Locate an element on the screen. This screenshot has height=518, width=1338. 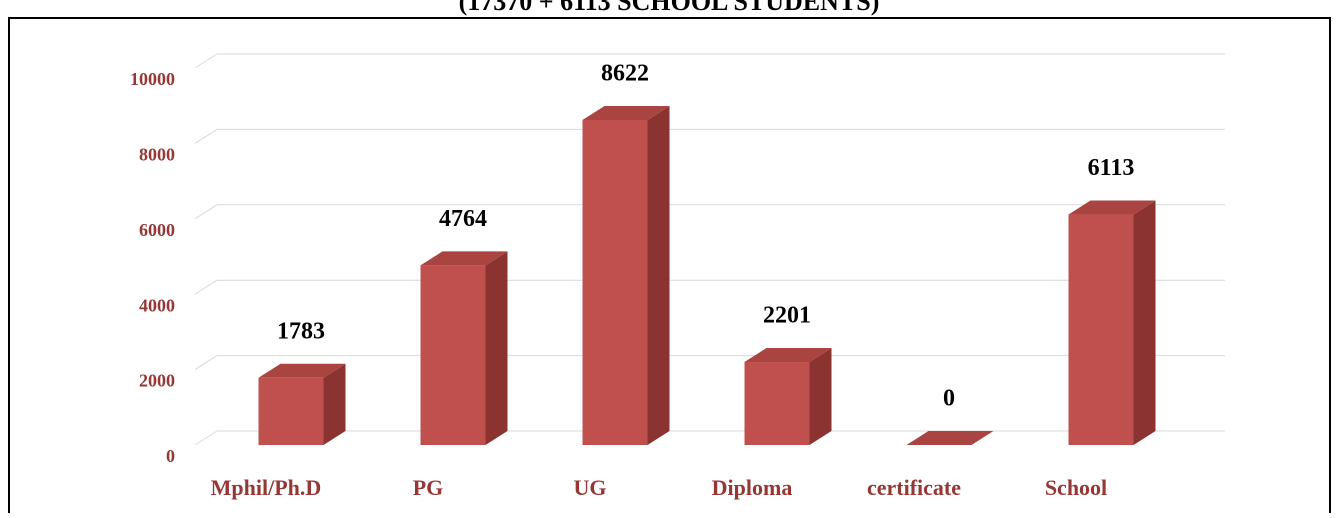
y-tick-label: 2000 is located at coordinates (157, 381).